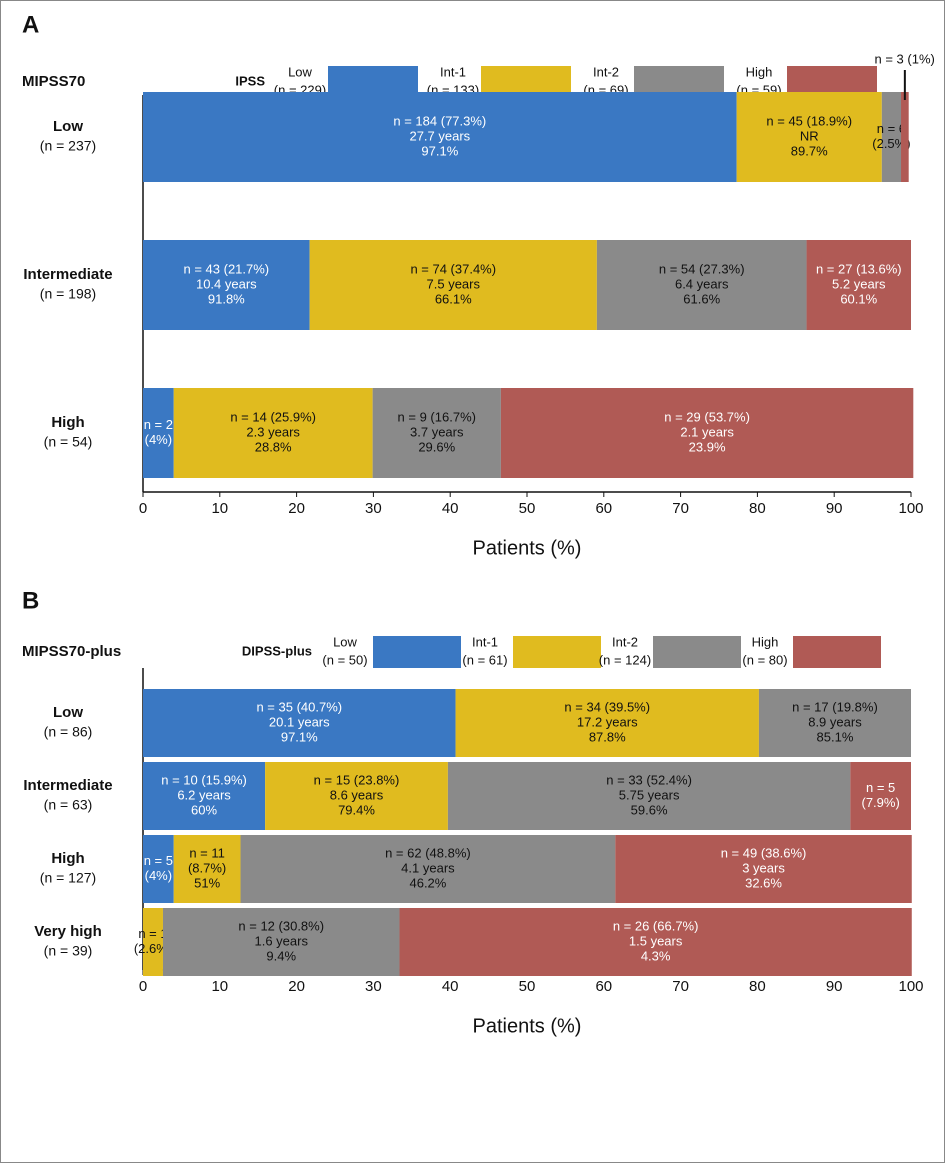  What do you see at coordinates (207, 867) in the screenshot?
I see `value-label: (8.7%)` at bounding box center [207, 867].